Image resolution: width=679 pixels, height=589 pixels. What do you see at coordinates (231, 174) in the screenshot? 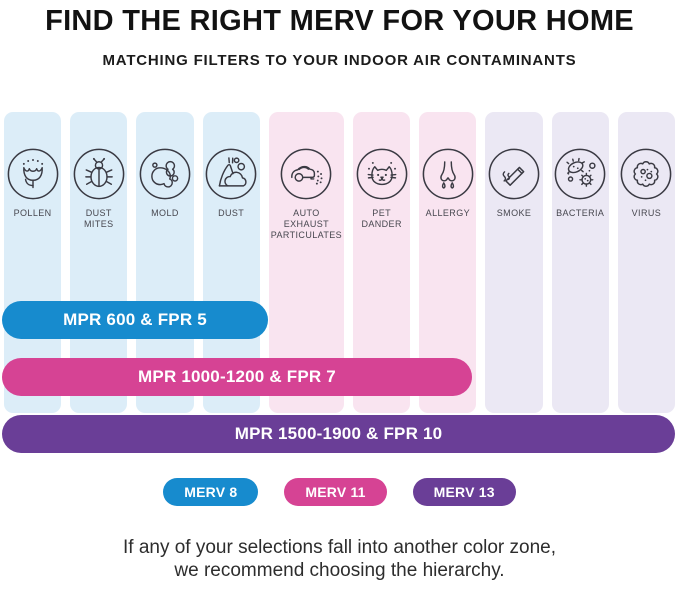
I see `dust-icon` at bounding box center [231, 174].